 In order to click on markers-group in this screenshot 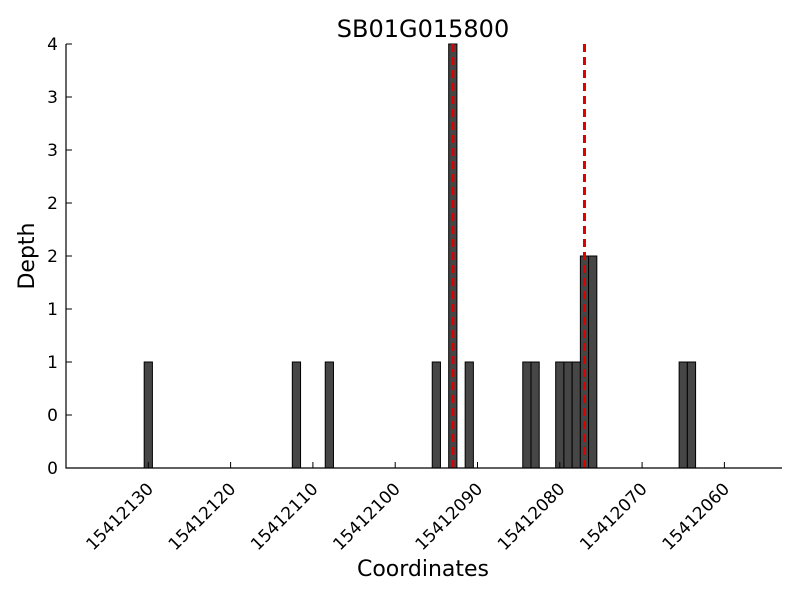, I will do `click(518, 256)`.